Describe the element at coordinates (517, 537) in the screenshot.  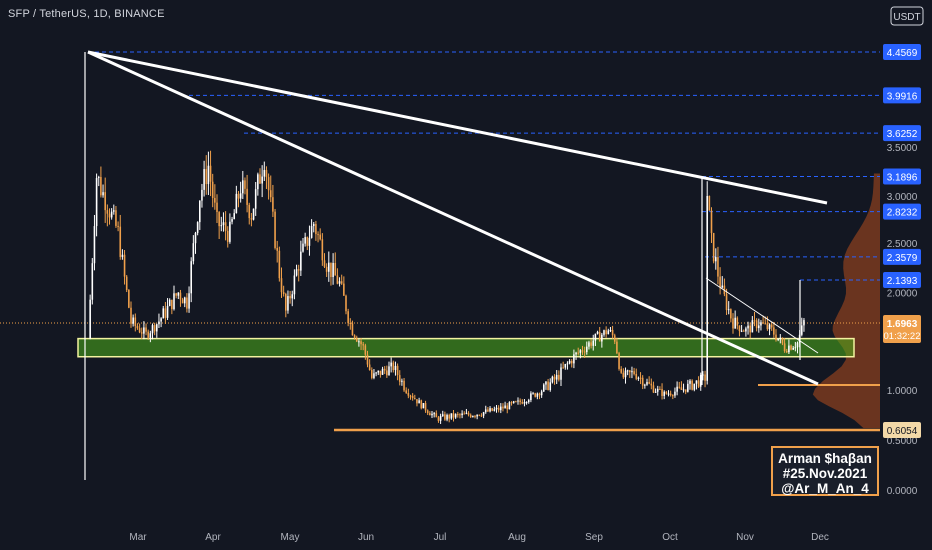
I see `x-tick-label: Aug` at that location.